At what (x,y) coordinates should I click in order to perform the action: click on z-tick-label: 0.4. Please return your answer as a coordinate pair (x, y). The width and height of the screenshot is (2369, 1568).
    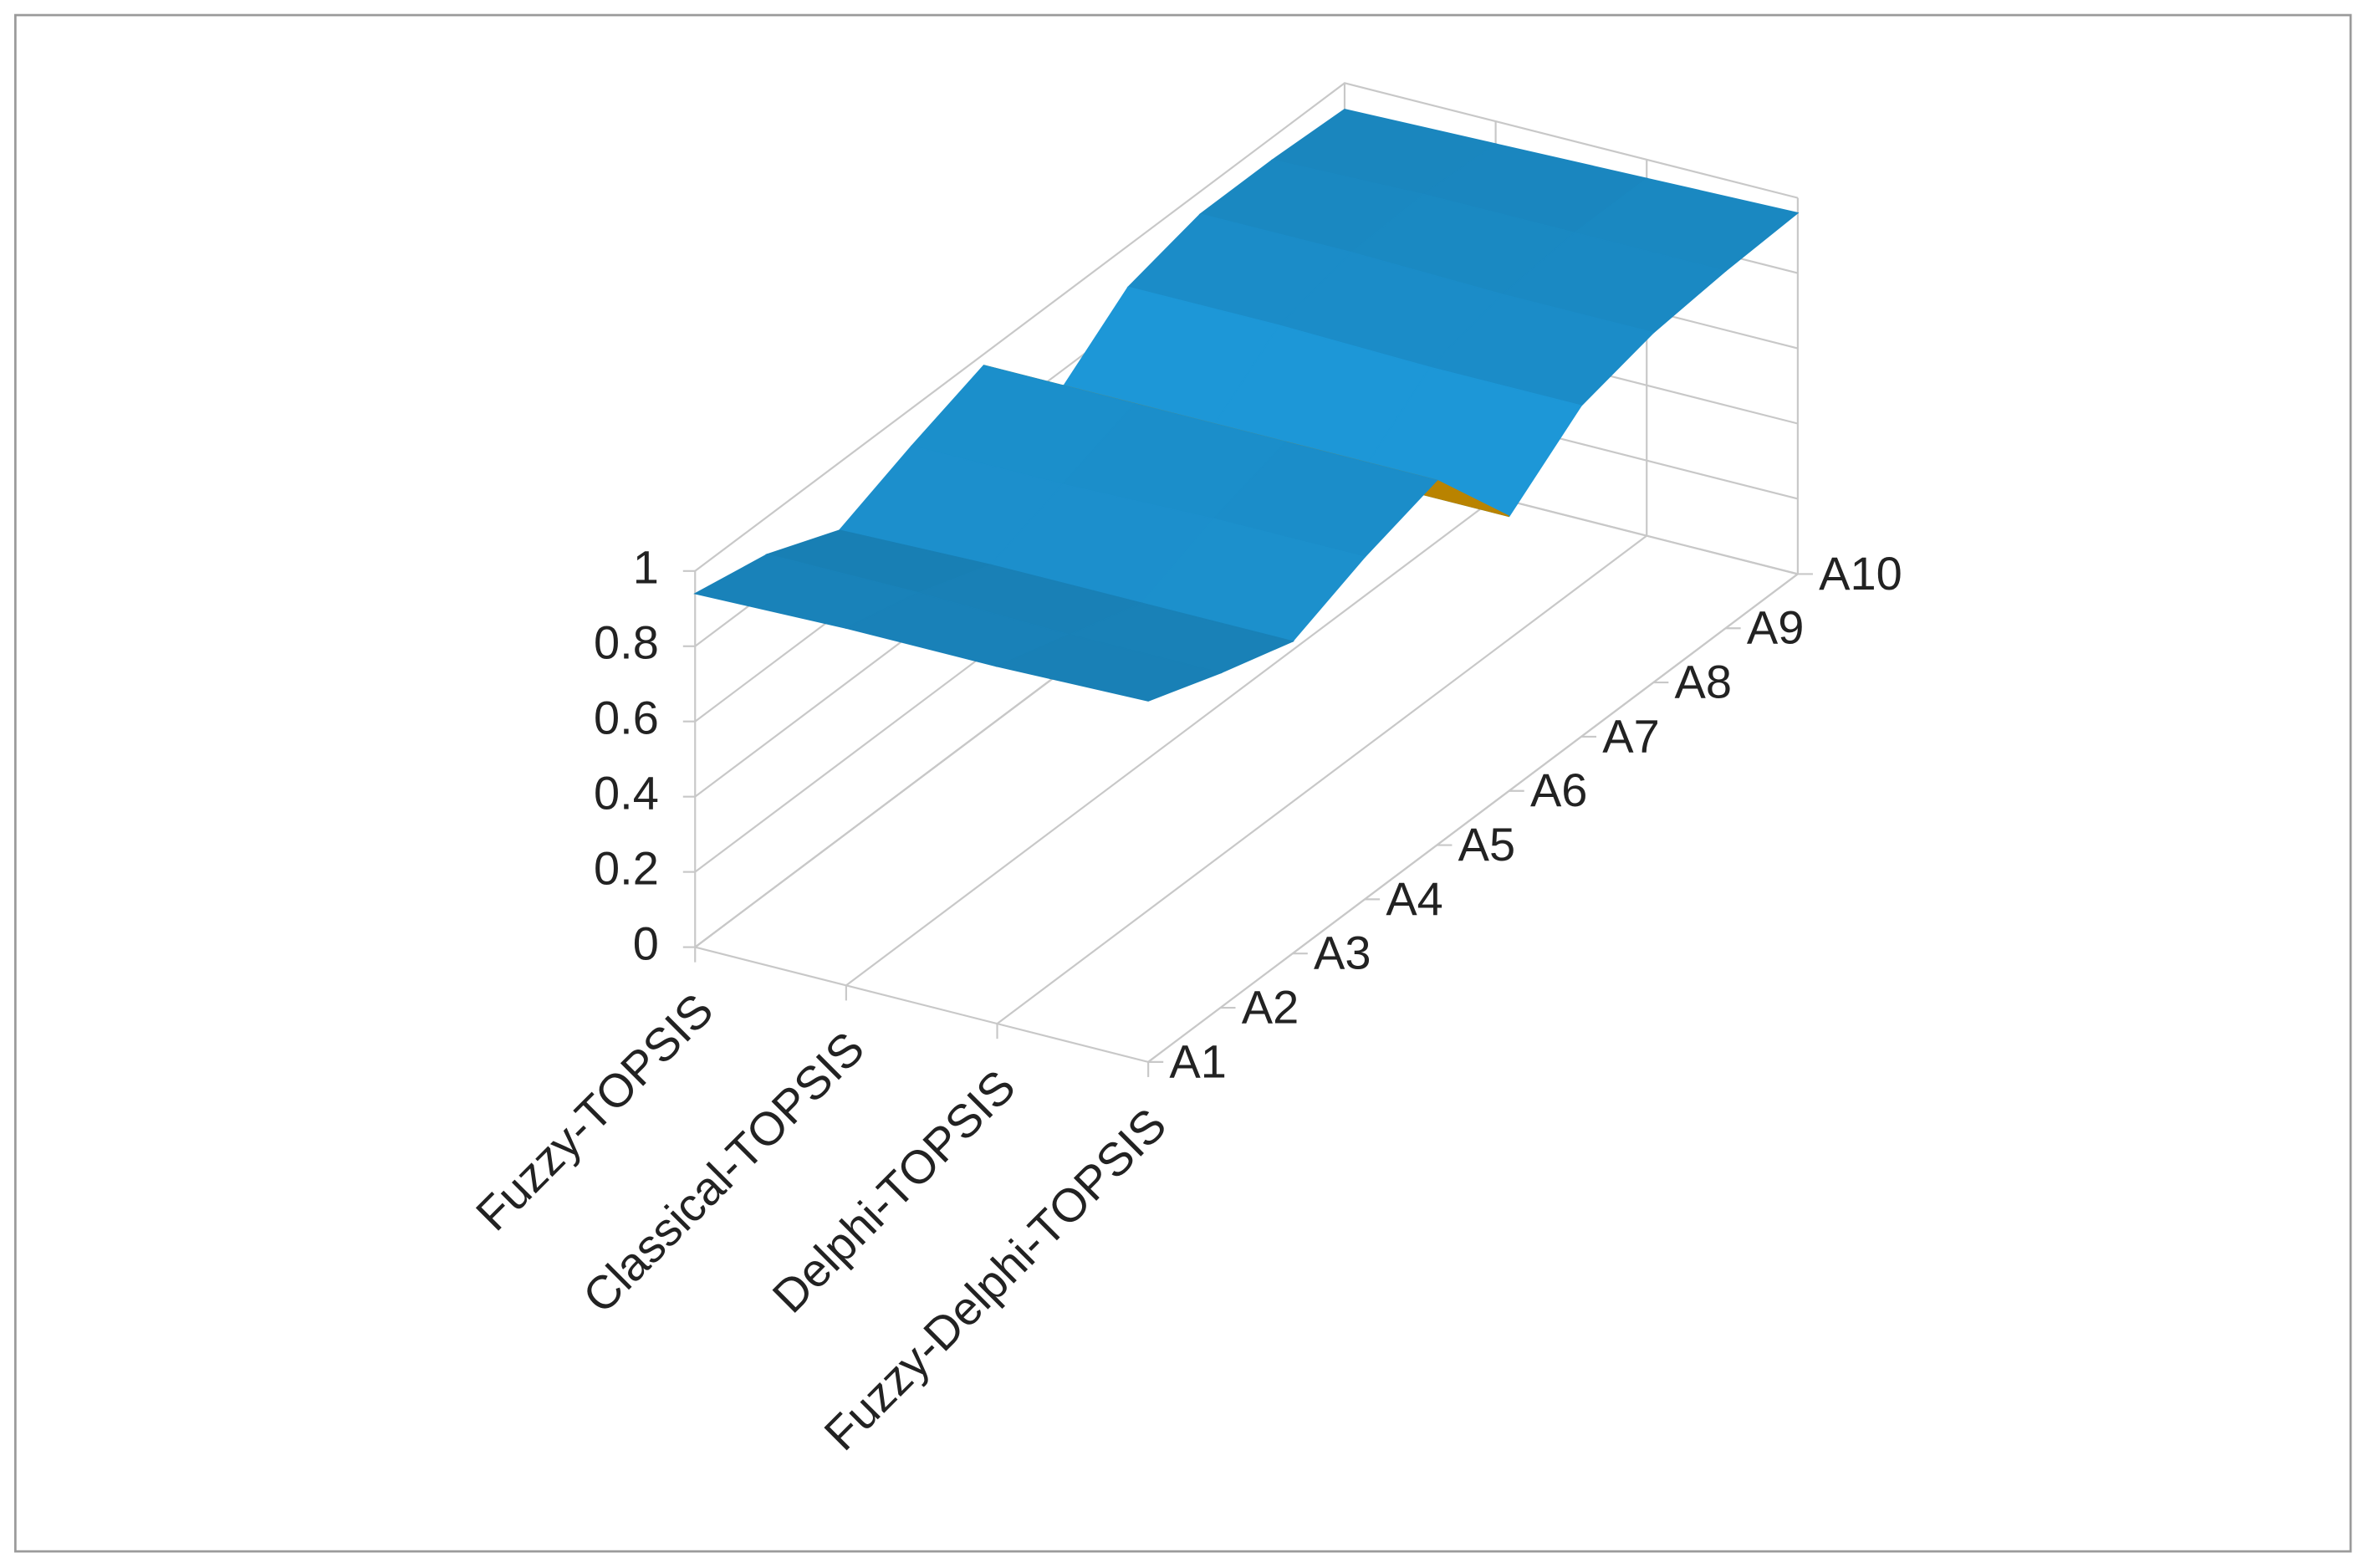
    Looking at the image, I should click on (626, 792).